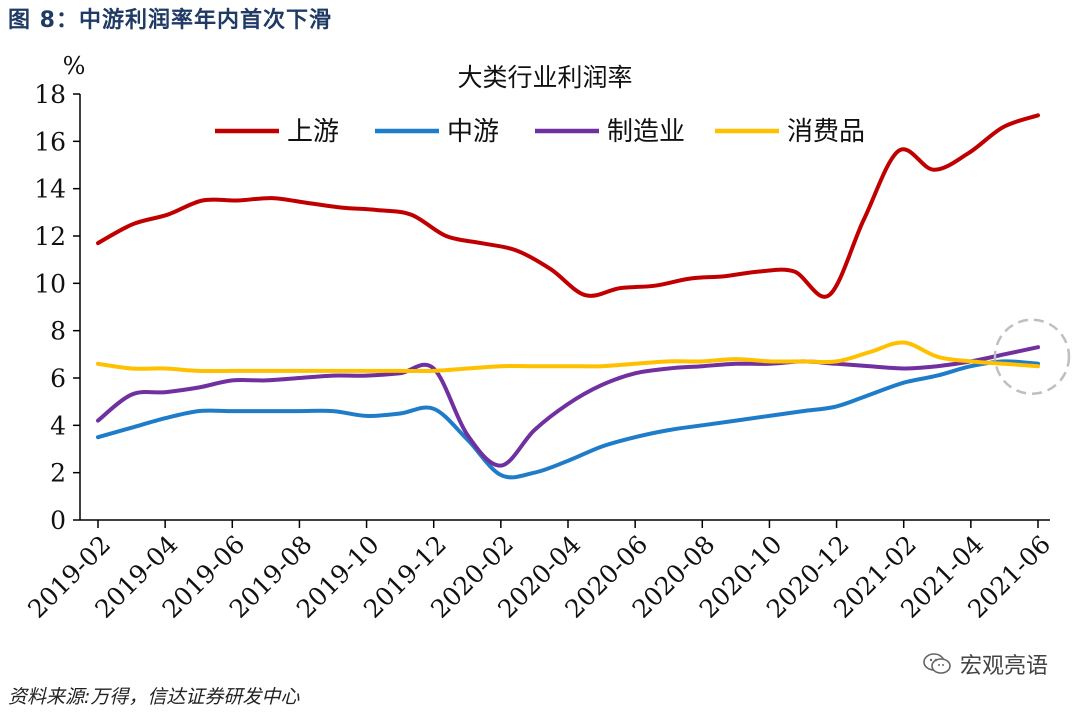  I want to click on watermark: 宏观亮语, so click(985, 664).